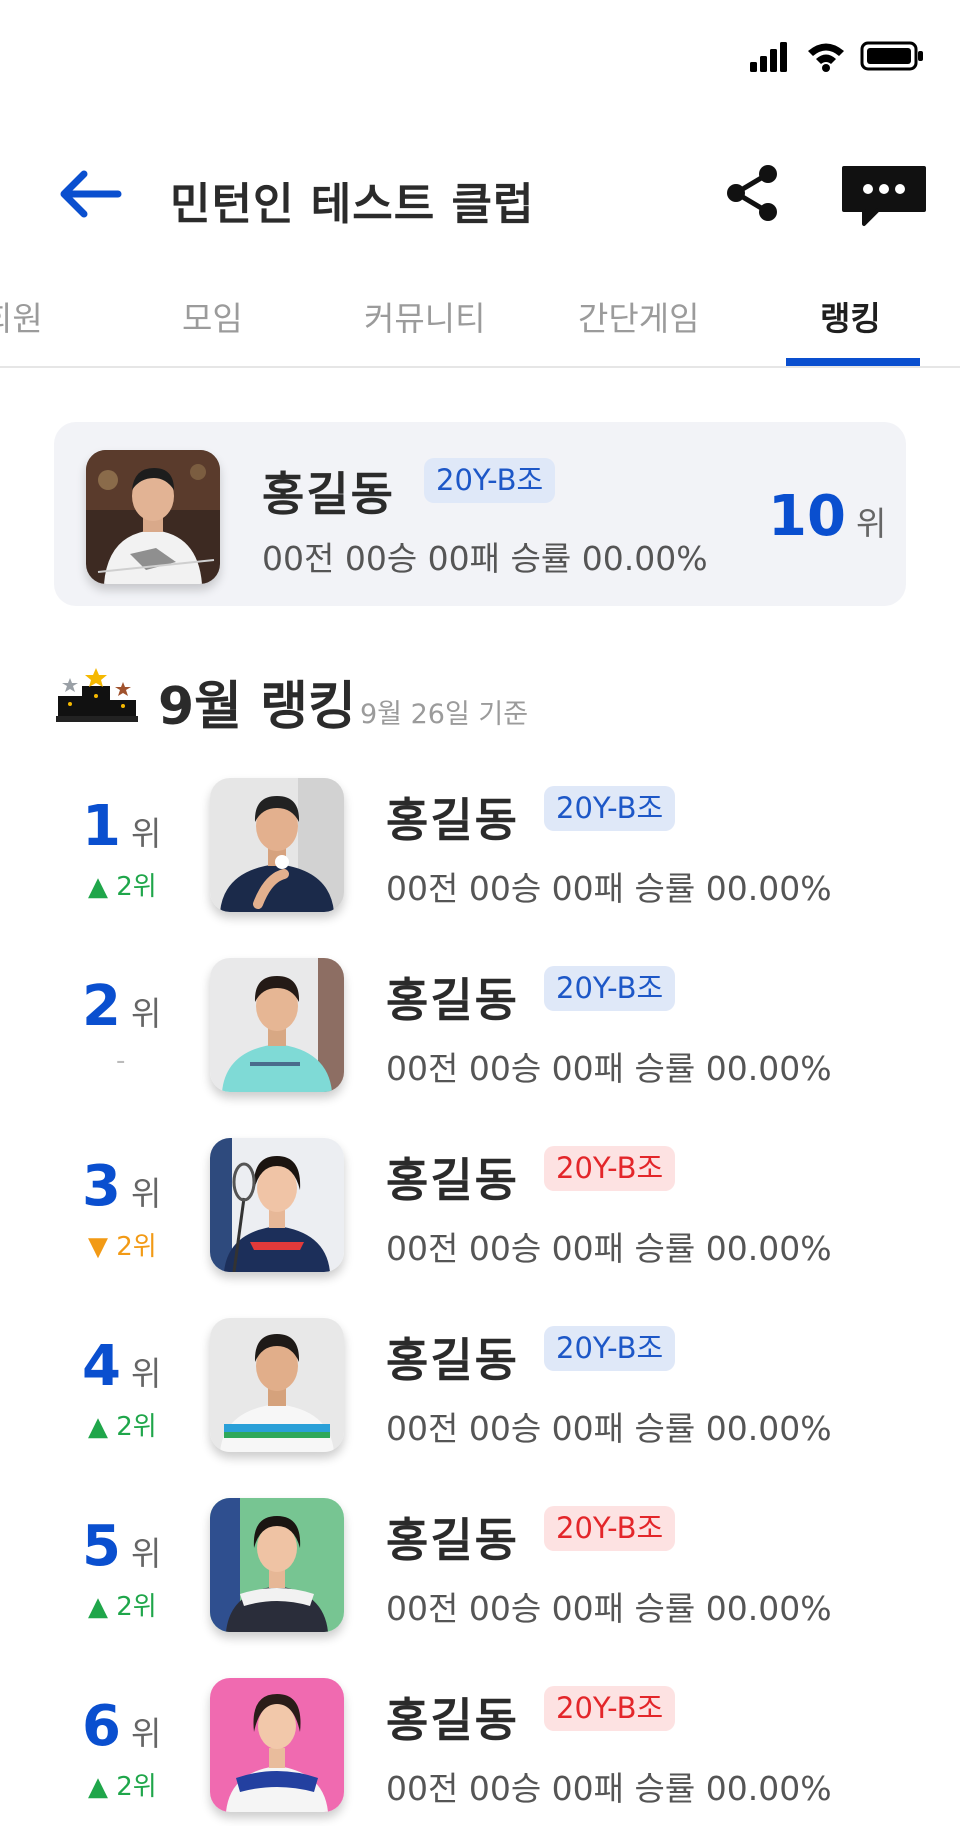  I want to click on page-title: 민턴인 테스트 클럽, so click(352, 204).